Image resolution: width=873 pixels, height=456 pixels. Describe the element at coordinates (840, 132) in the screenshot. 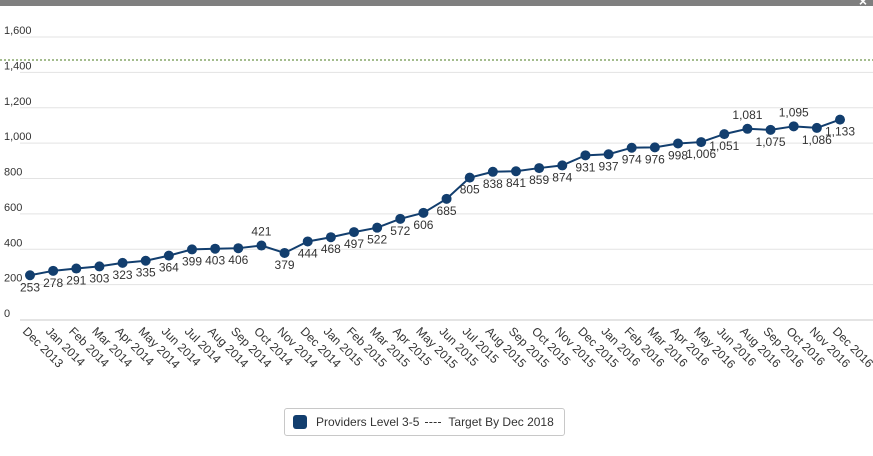

I see `data-label: 1,133` at that location.